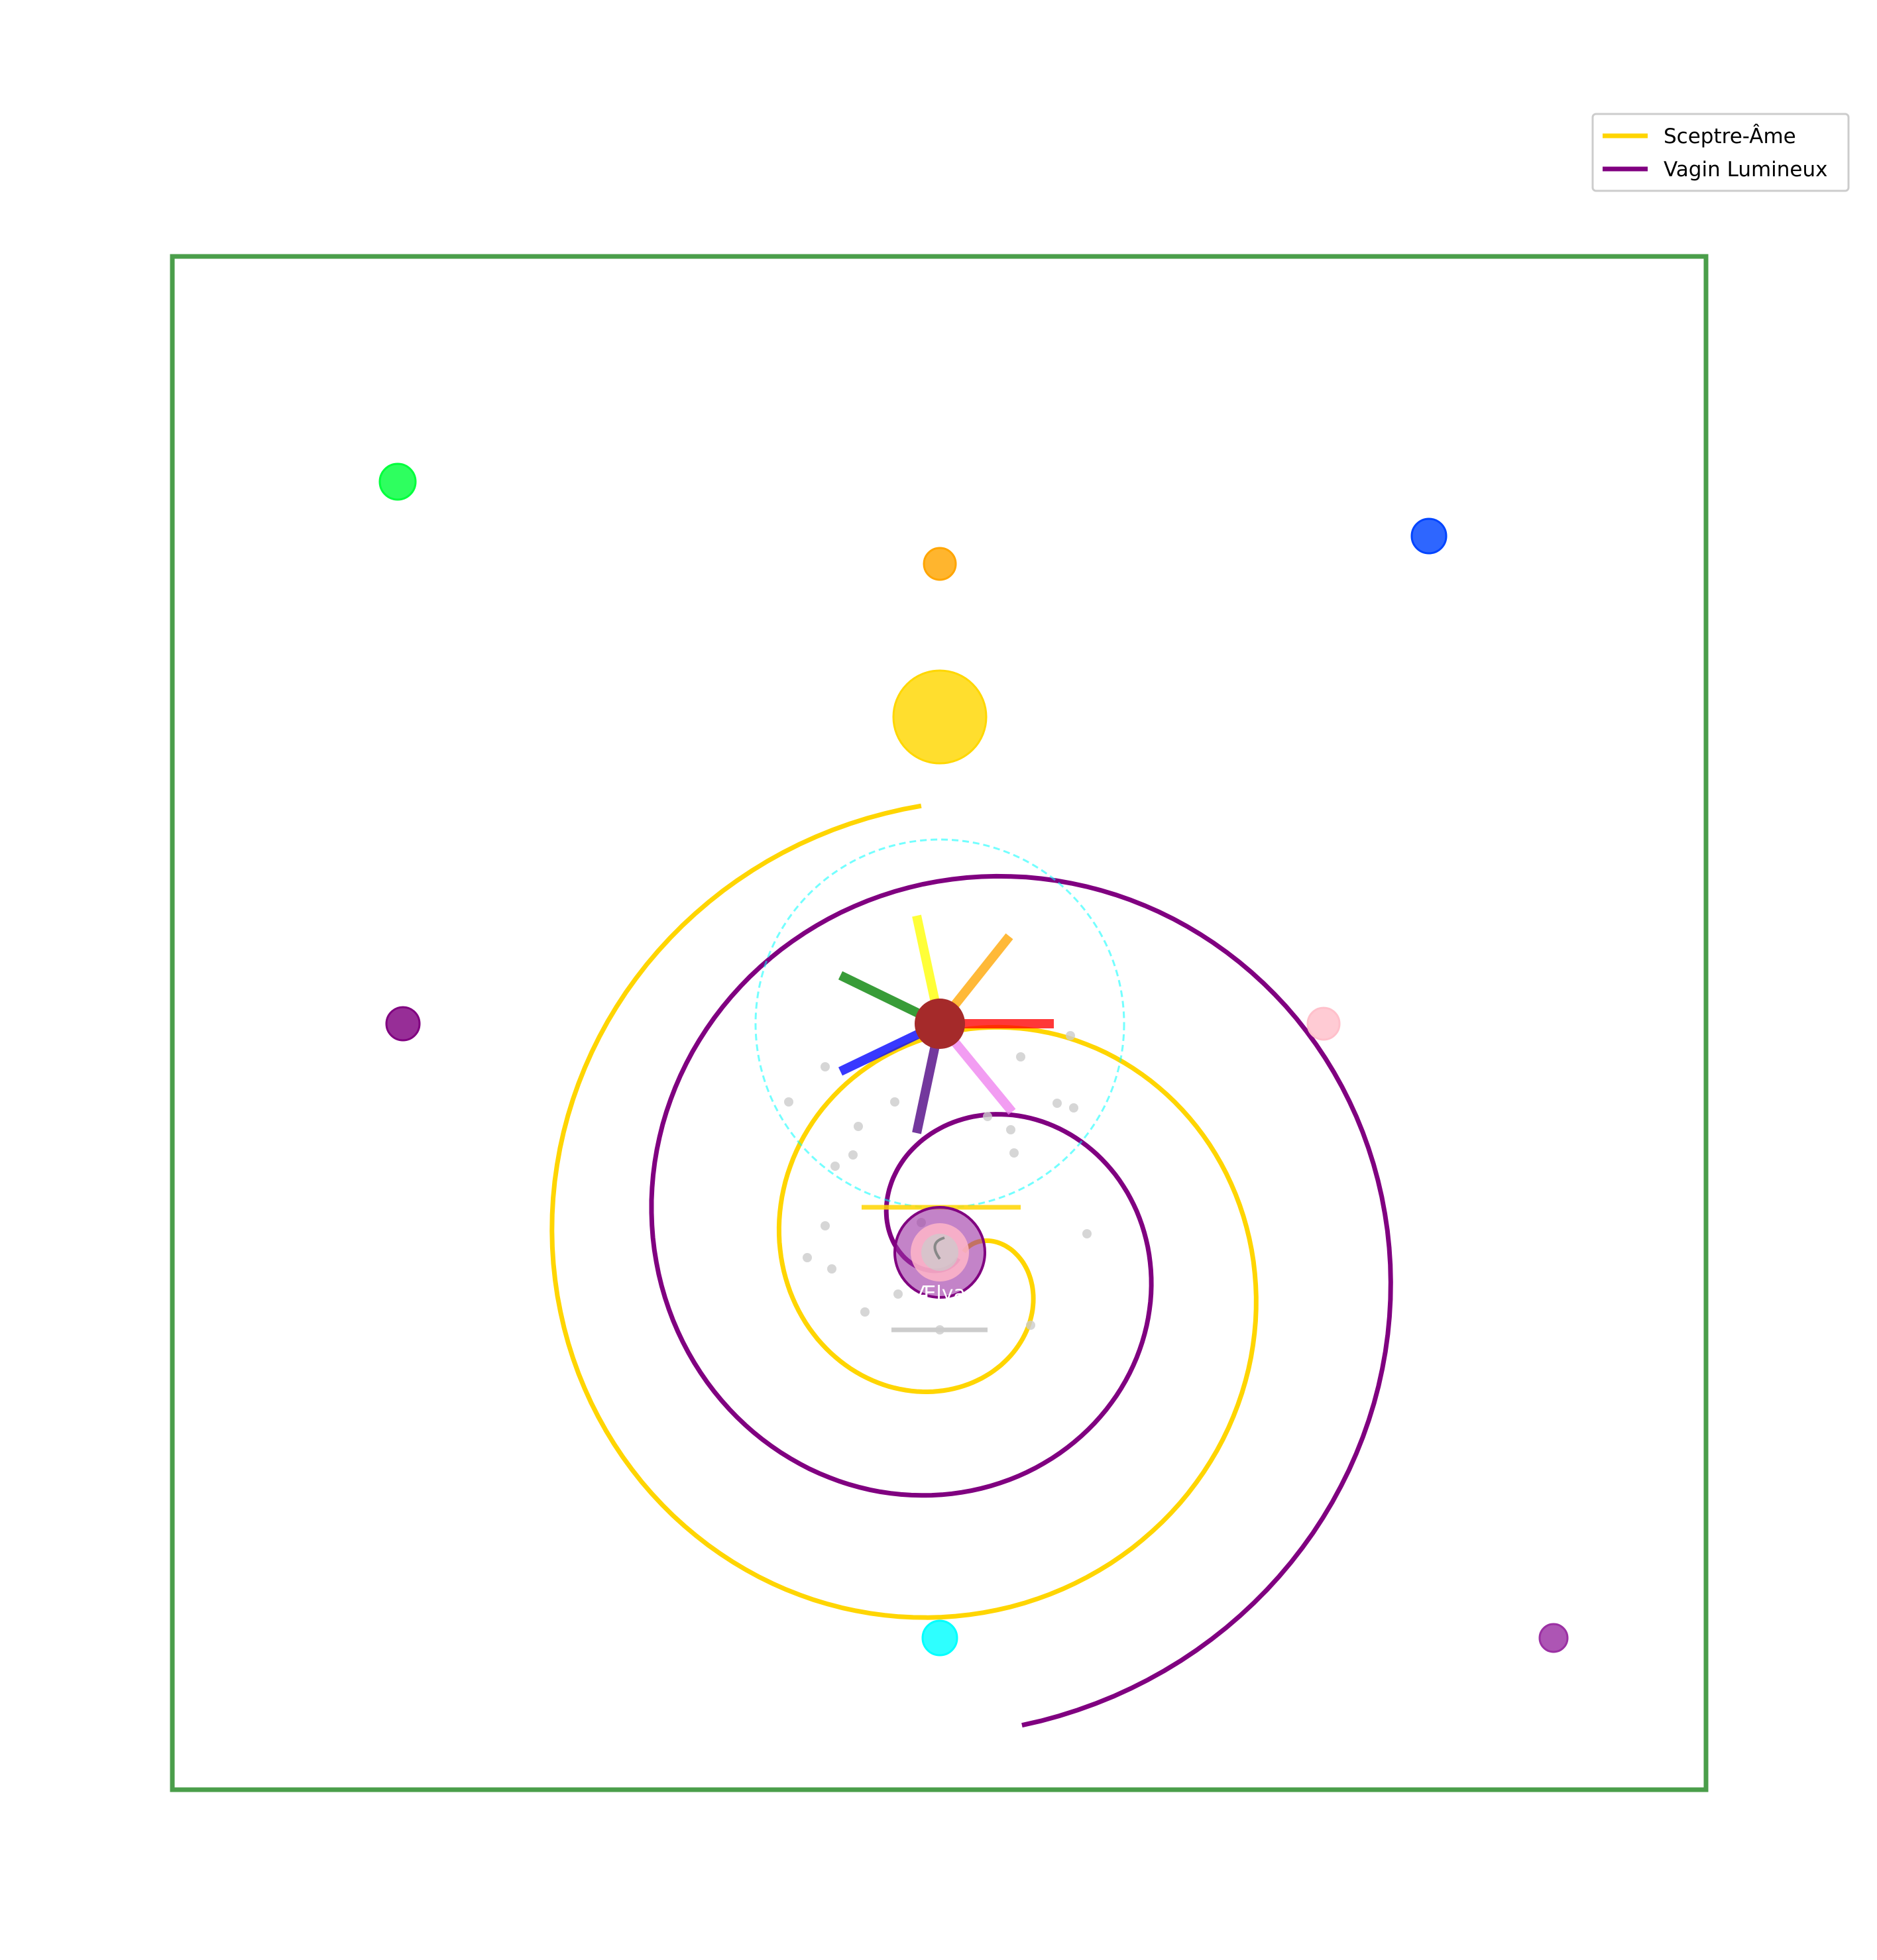  Describe the element at coordinates (397, 482) in the screenshot. I see `green-orb` at that location.